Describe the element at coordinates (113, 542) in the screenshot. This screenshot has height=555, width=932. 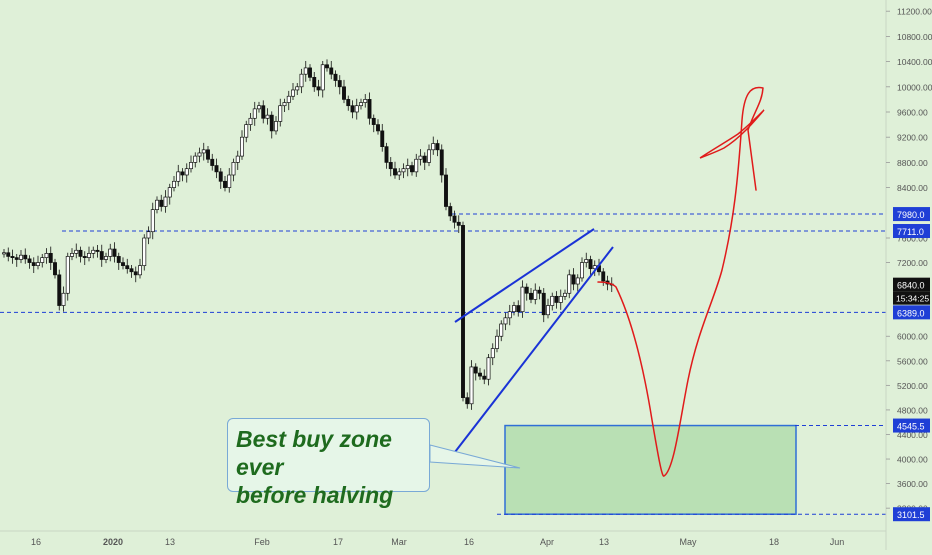
I see `time-tick-label: 2020` at that location.